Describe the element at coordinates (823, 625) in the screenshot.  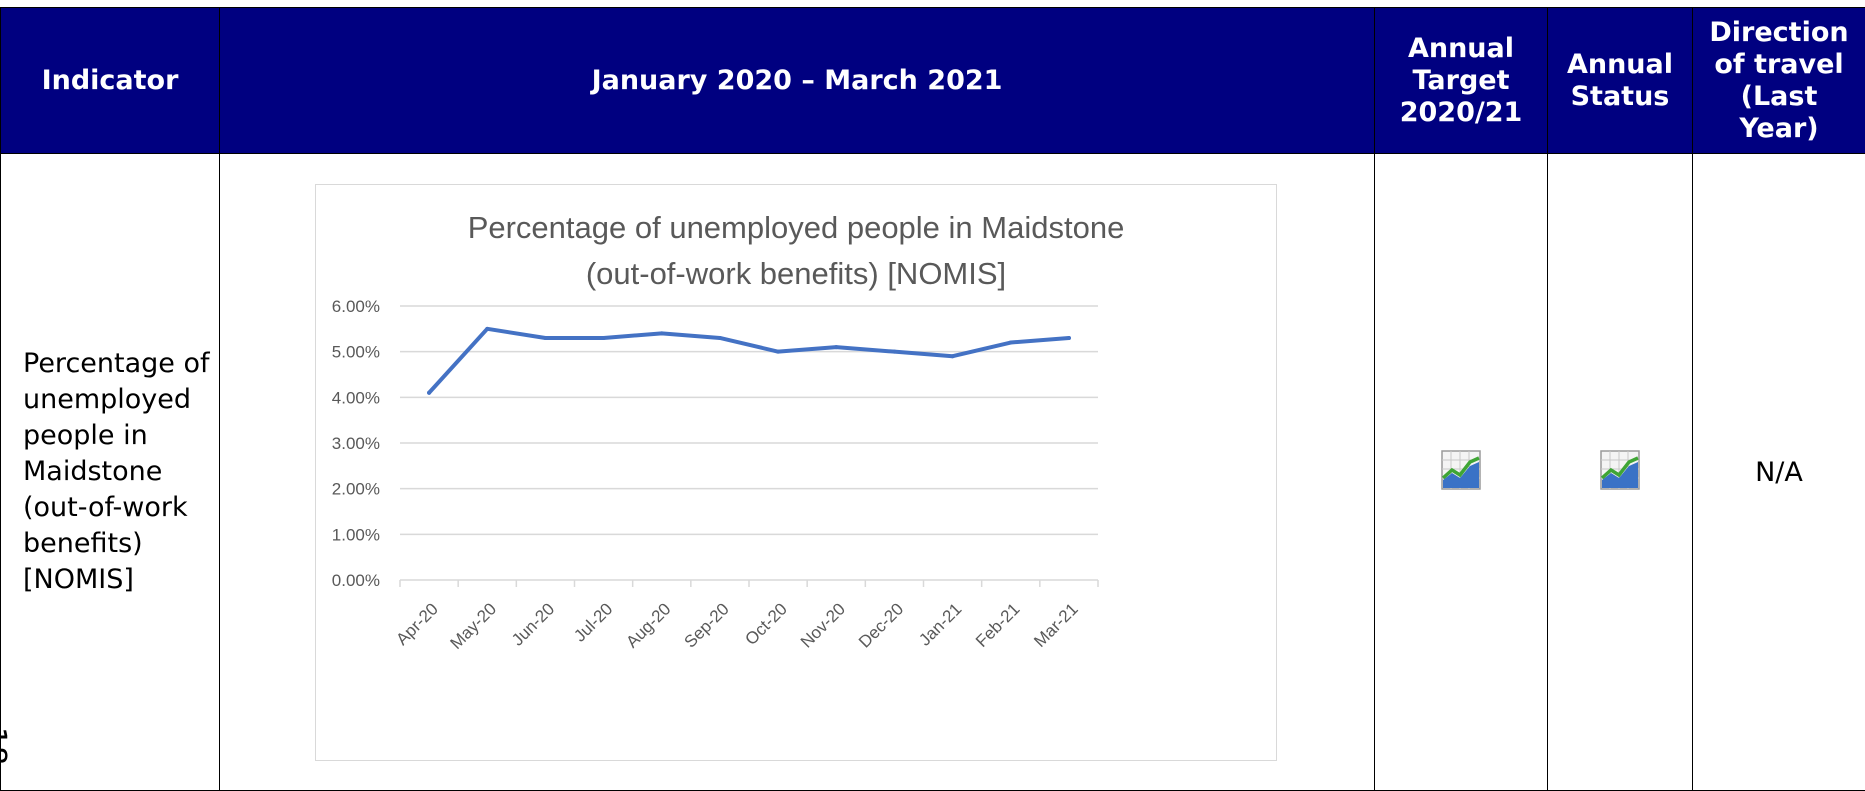
I see `x-tick-label: Nov-20` at that location.